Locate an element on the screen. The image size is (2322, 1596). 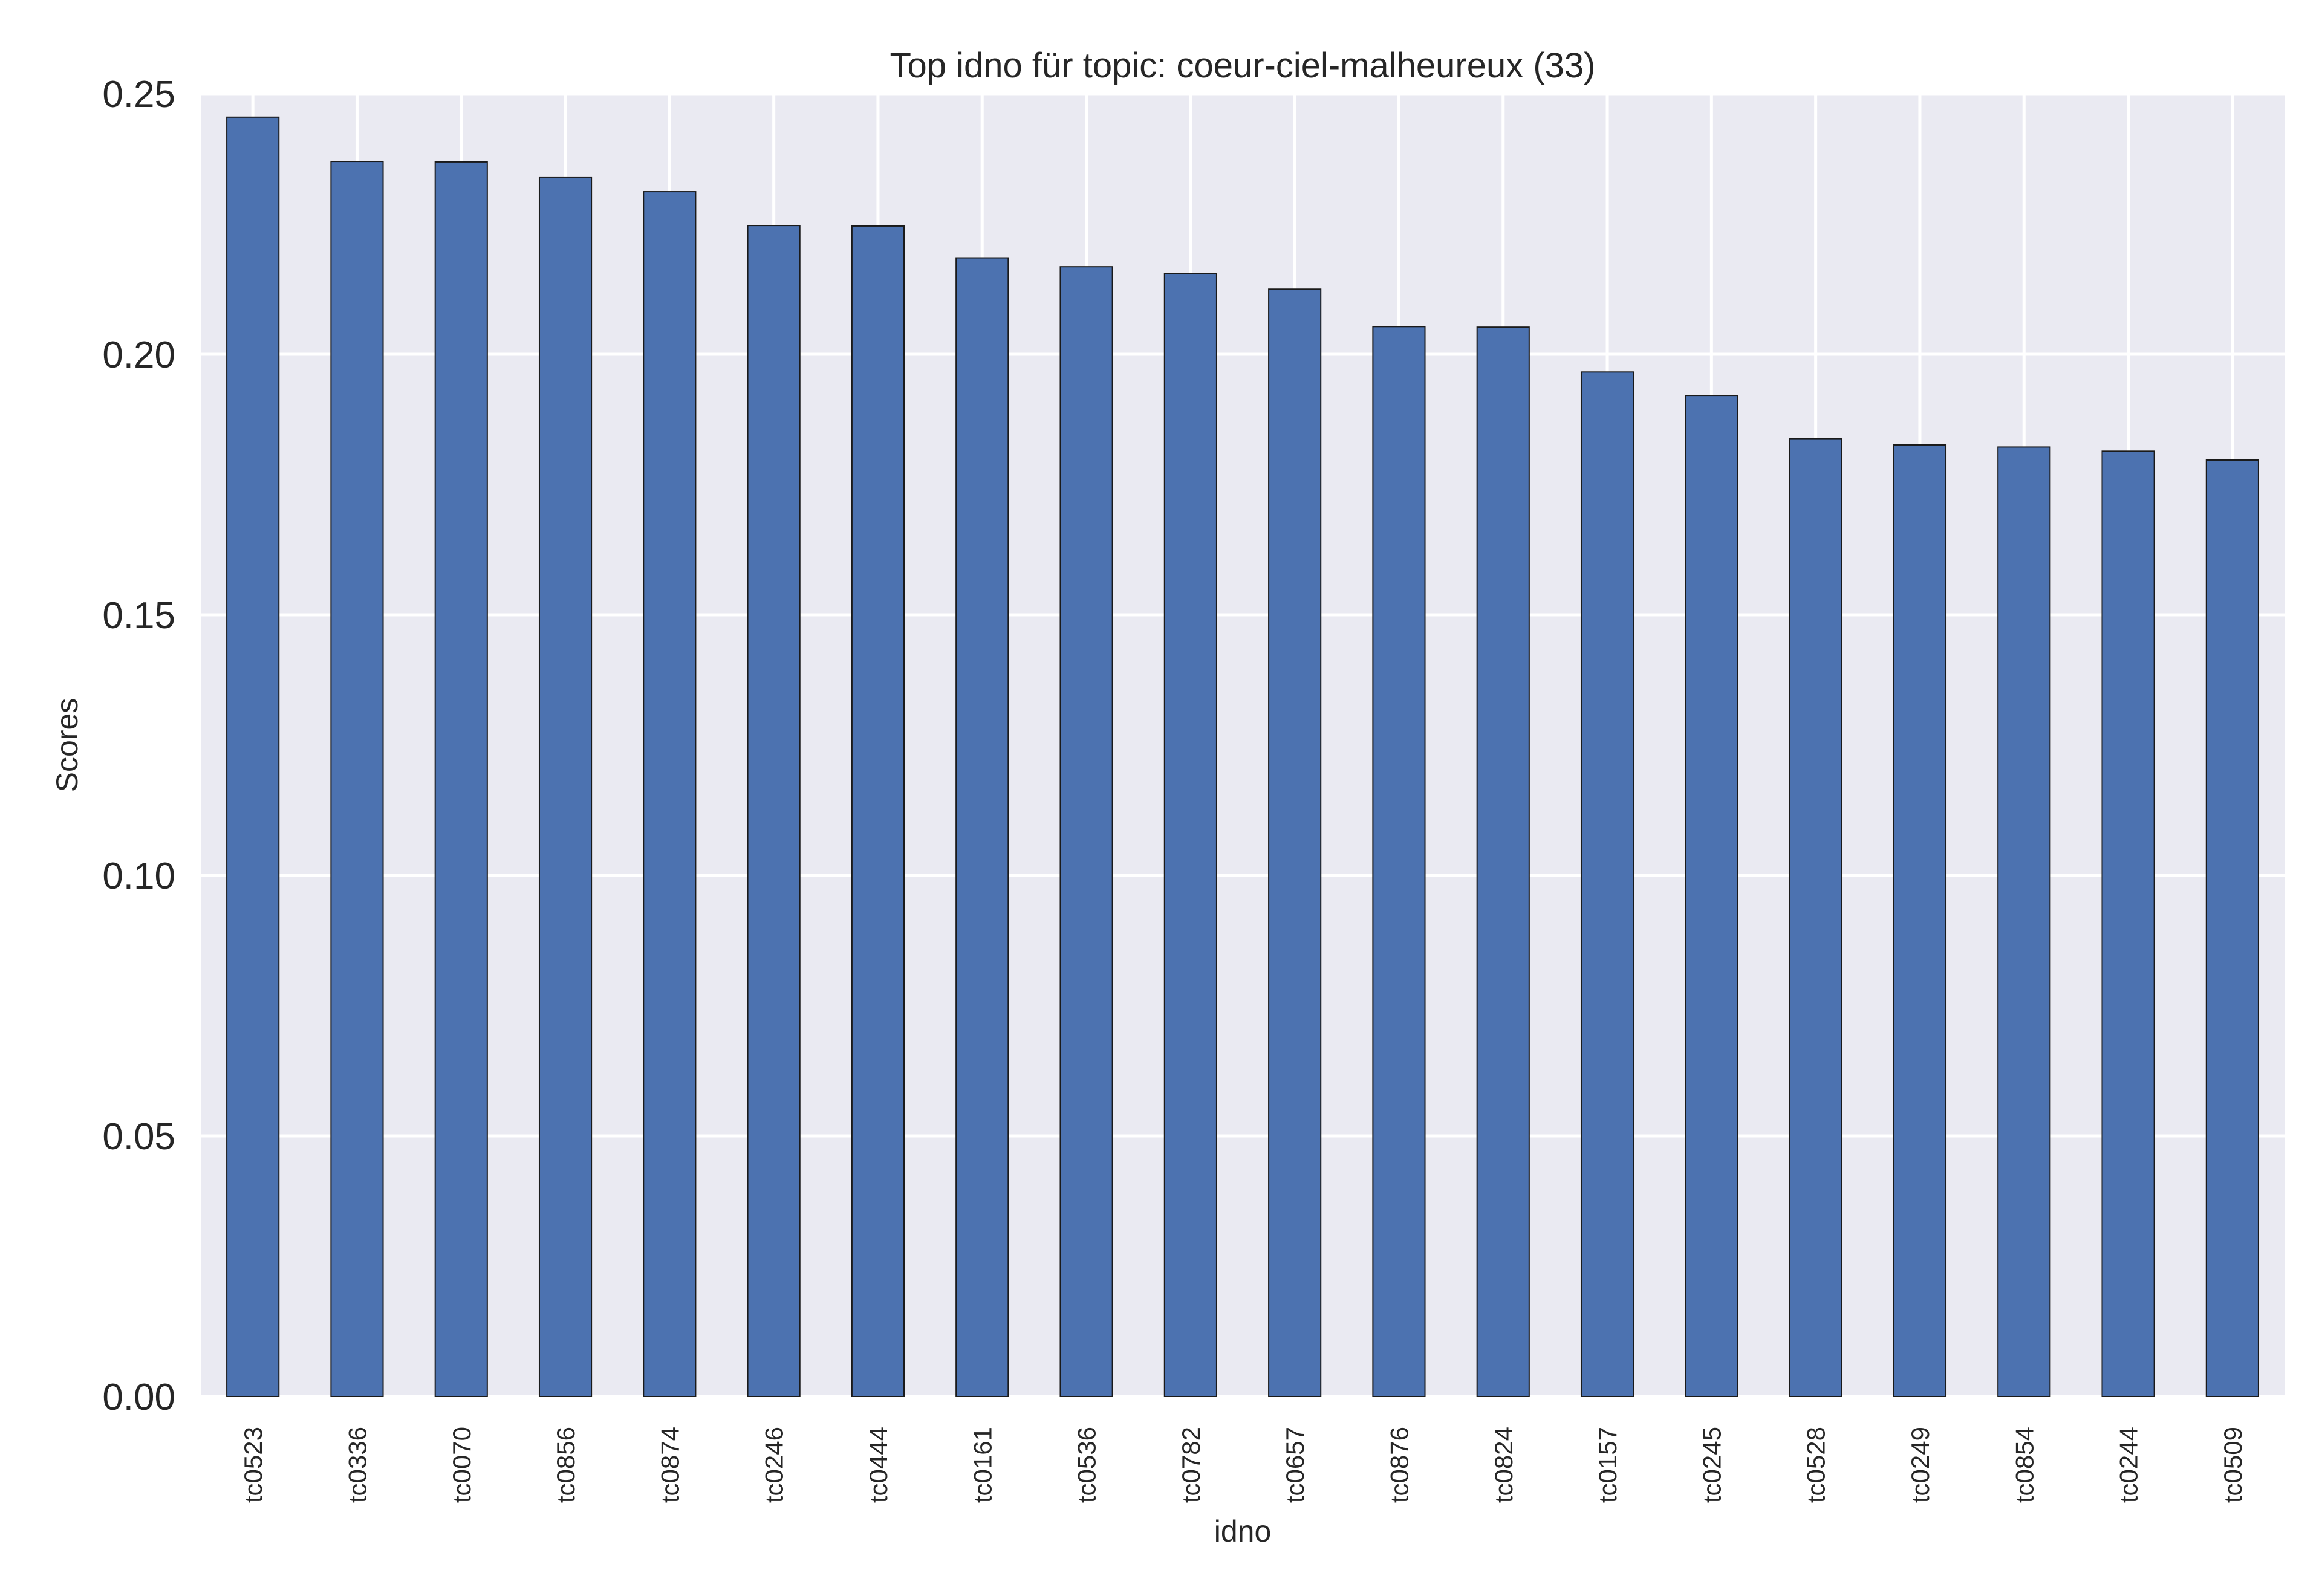
x-tick-label-tc0876: tc0876 is located at coordinates (1399, 1465).